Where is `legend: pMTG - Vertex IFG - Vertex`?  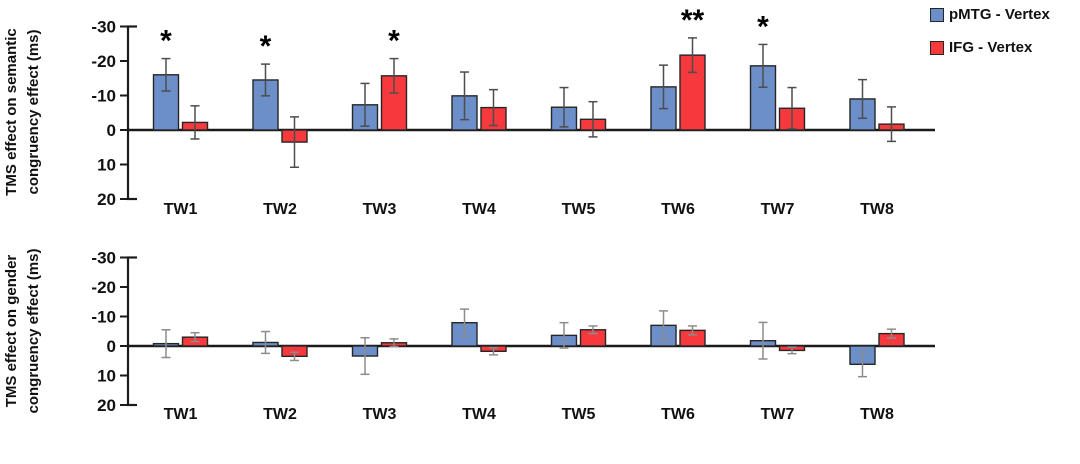 legend: pMTG - Vertex IFG - Vertex is located at coordinates (990, 39).